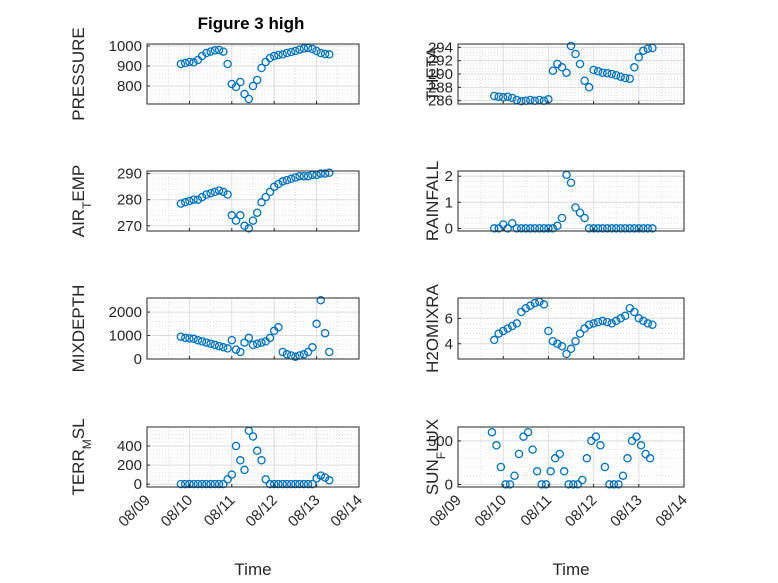  I want to click on y-axis-label: AIRTEMP, so click(81, 201).